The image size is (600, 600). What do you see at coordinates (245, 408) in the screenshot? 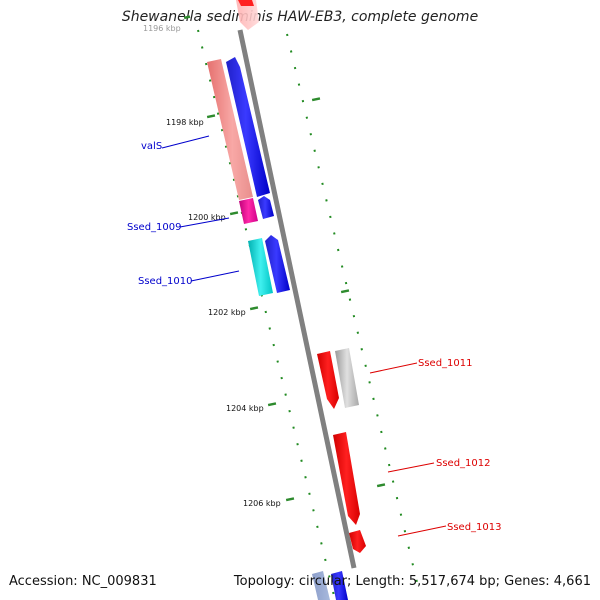
I see `tick-label: 1204 kbp` at bounding box center [245, 408].